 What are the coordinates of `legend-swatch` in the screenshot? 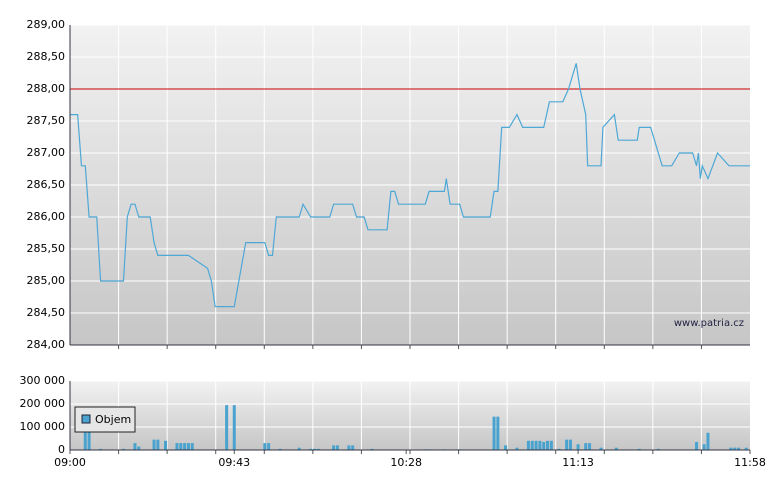 It's located at (86, 419).